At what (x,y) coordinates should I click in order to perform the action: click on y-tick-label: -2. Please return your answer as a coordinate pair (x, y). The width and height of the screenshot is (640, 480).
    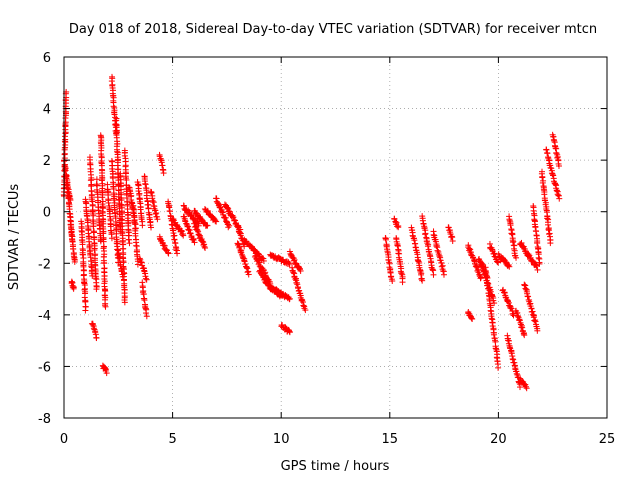
    Looking at the image, I should click on (44, 264).